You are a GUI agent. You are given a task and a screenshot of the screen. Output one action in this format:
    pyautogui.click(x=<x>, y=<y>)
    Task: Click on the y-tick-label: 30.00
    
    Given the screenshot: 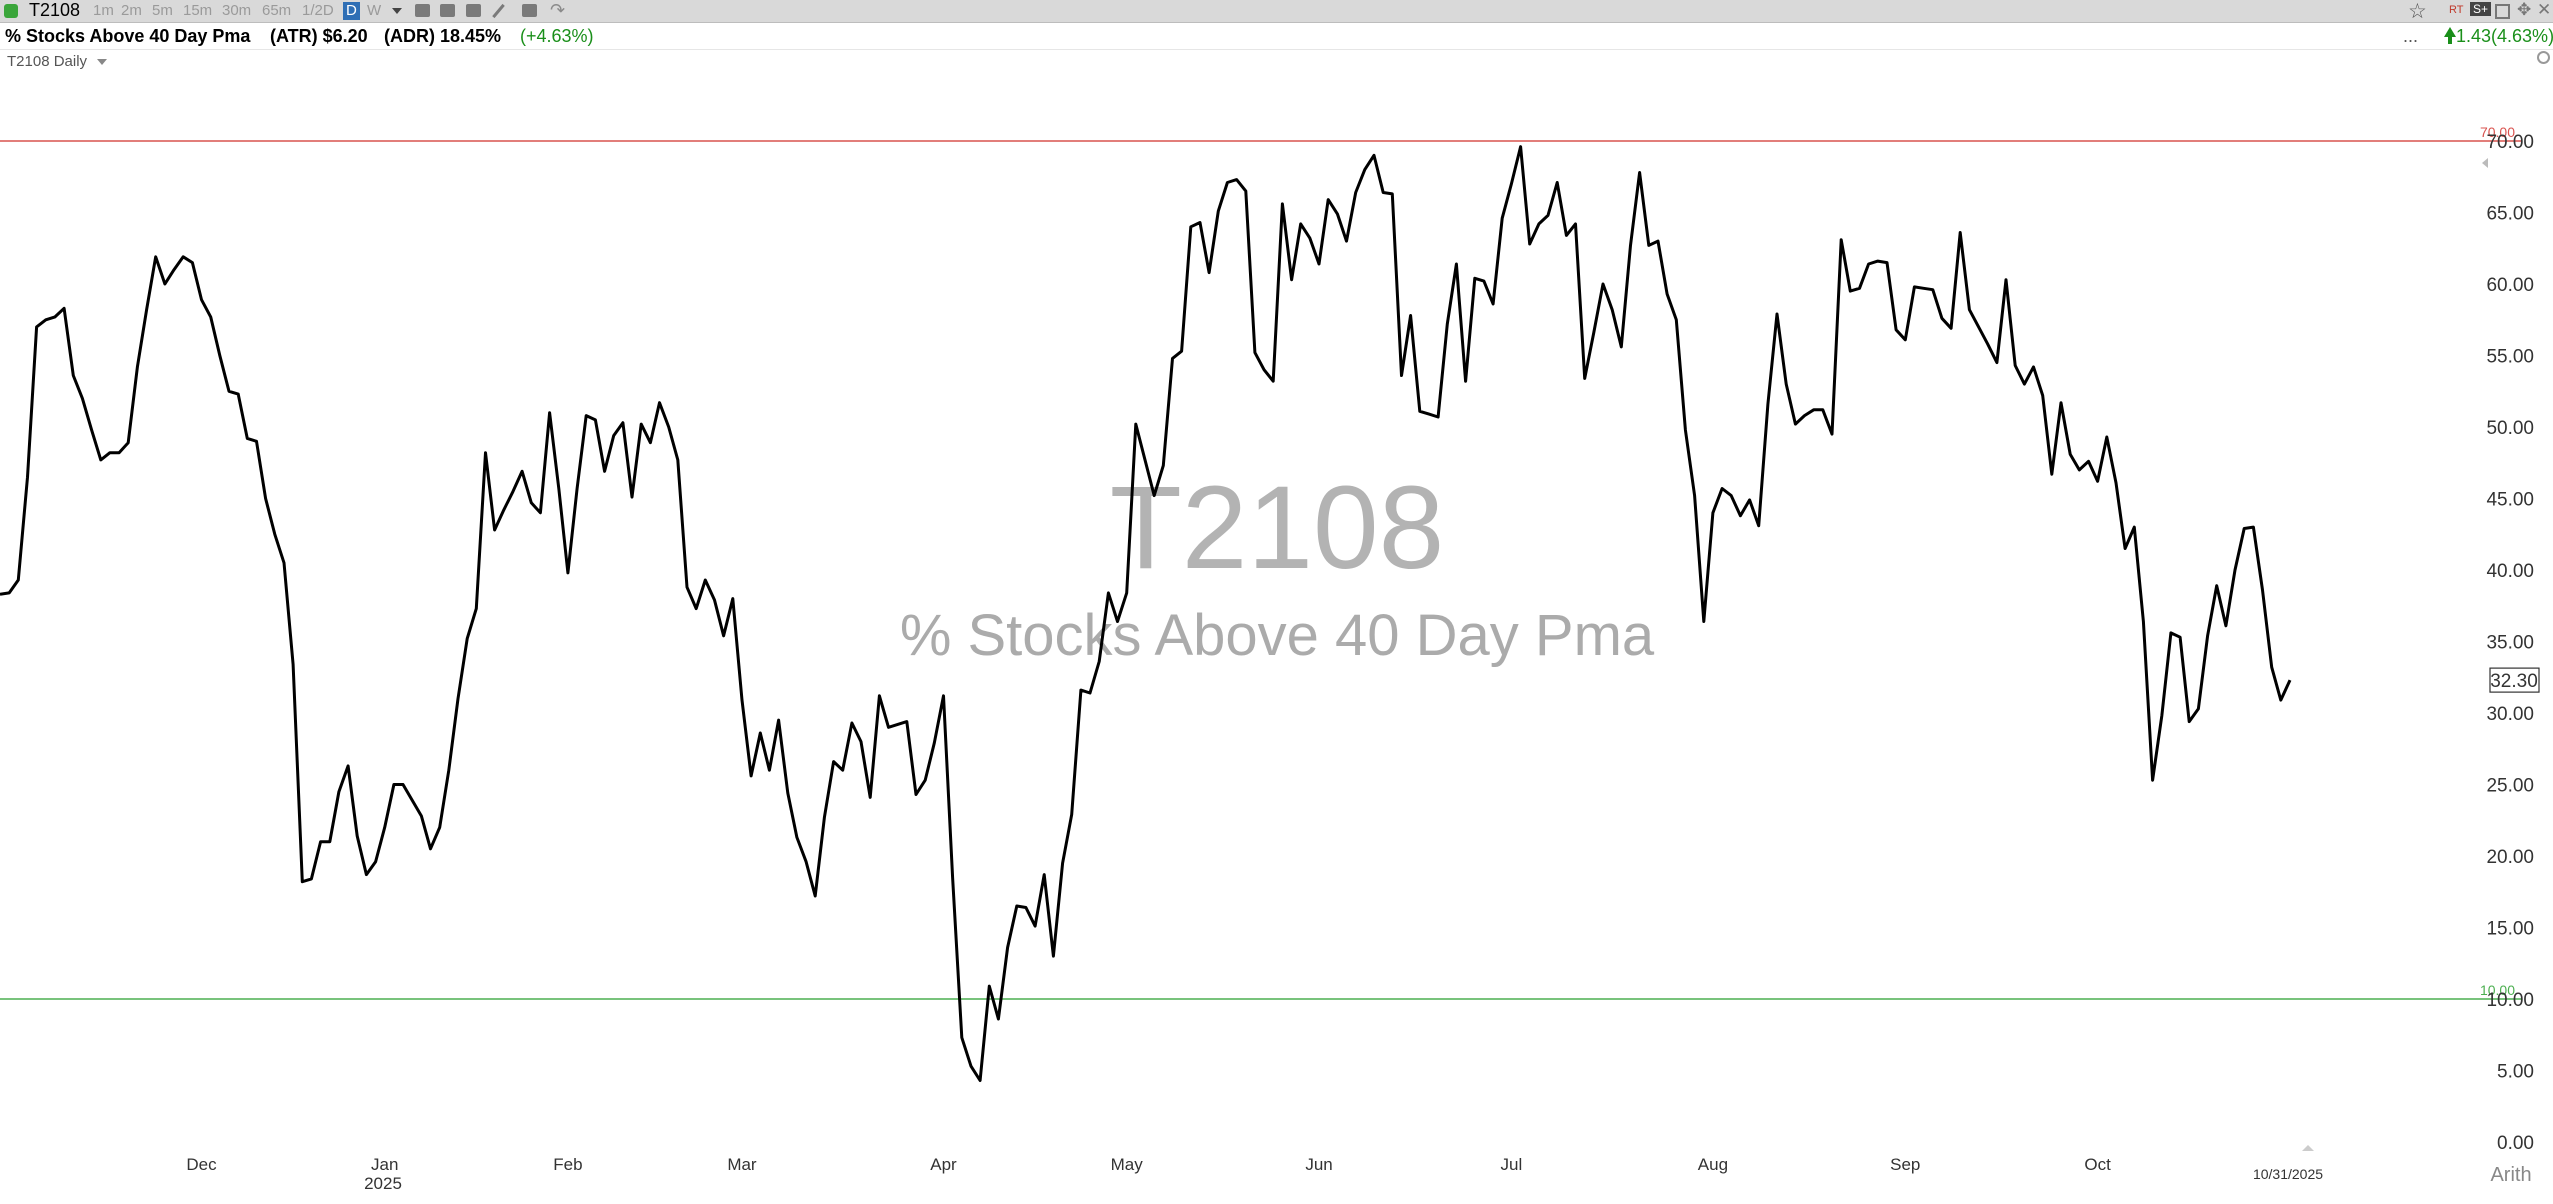 What is the action you would take?
    pyautogui.click(x=2510, y=714)
    